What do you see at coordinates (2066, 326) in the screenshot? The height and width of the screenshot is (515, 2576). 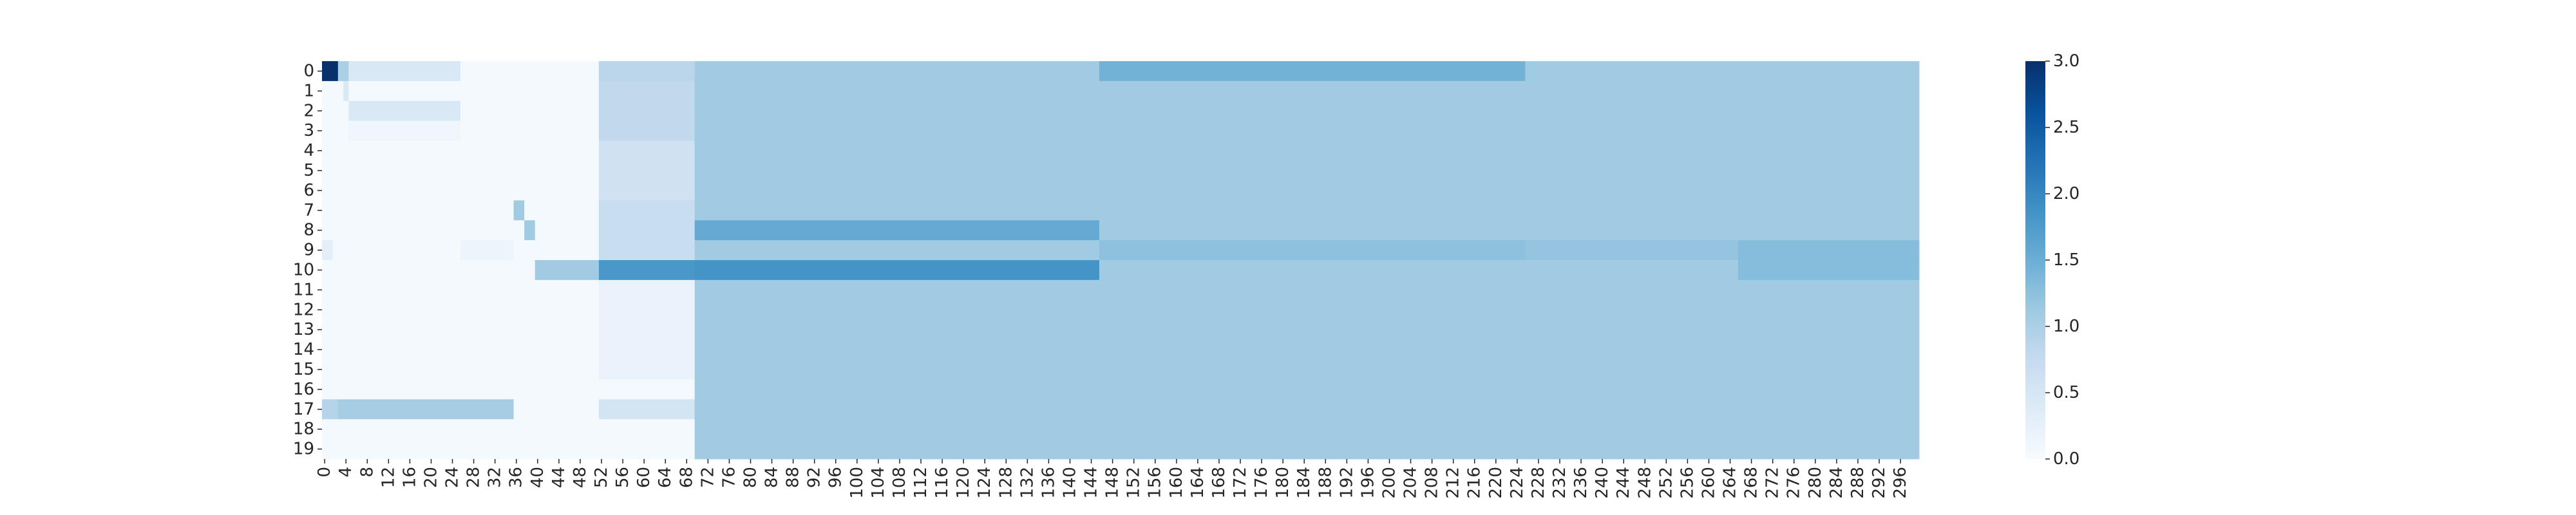 I see `colorbar-tick-label: 1.0` at bounding box center [2066, 326].